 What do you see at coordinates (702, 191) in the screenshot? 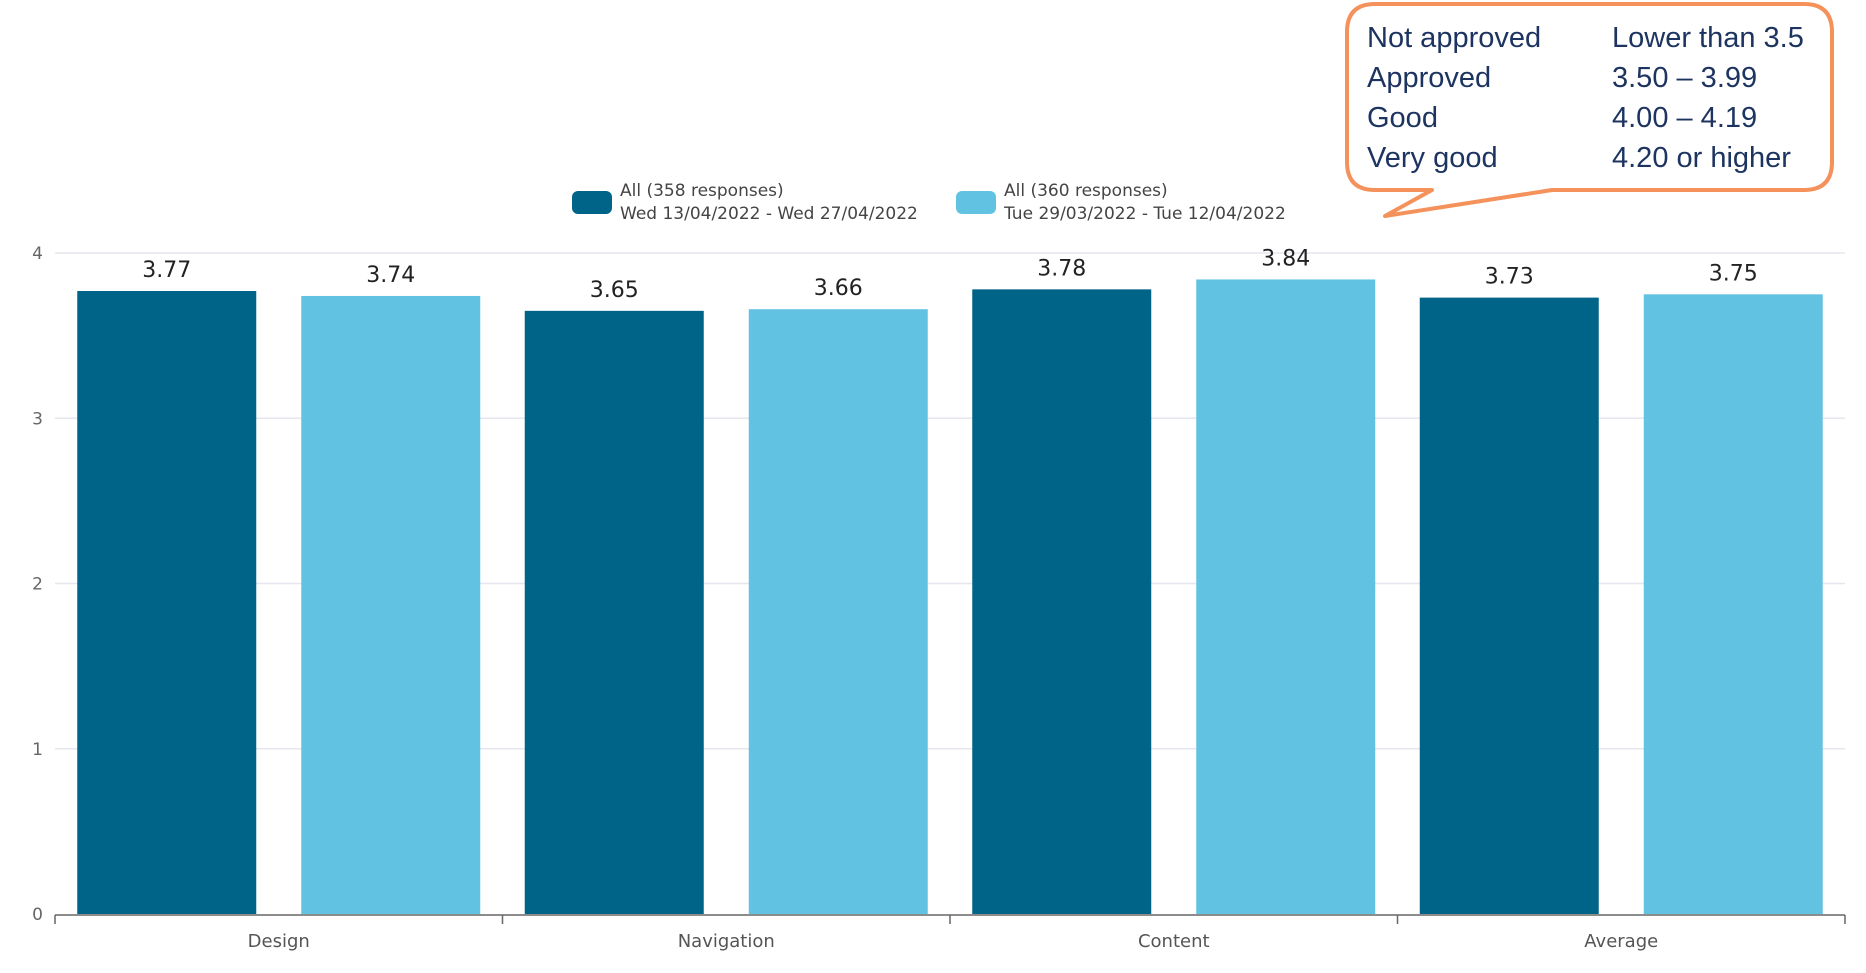
I see `legend-series-name: All (358 responses)` at bounding box center [702, 191].